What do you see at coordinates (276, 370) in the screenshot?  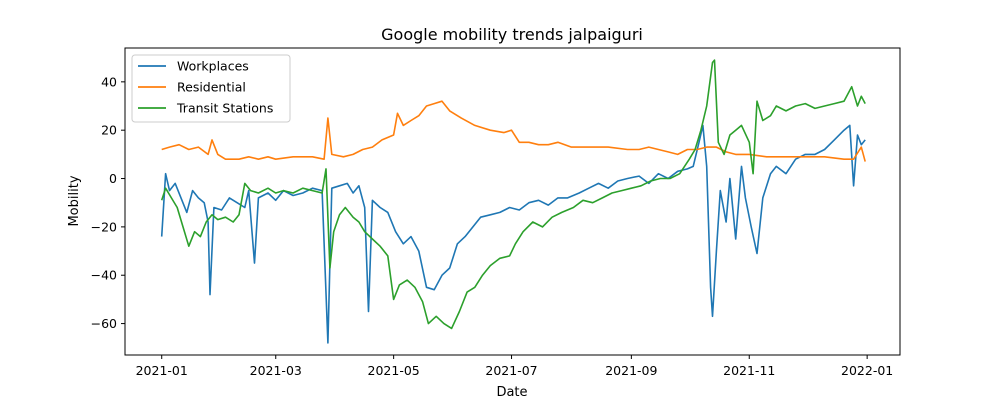 I see `x-tick-label: 2021-03` at bounding box center [276, 370].